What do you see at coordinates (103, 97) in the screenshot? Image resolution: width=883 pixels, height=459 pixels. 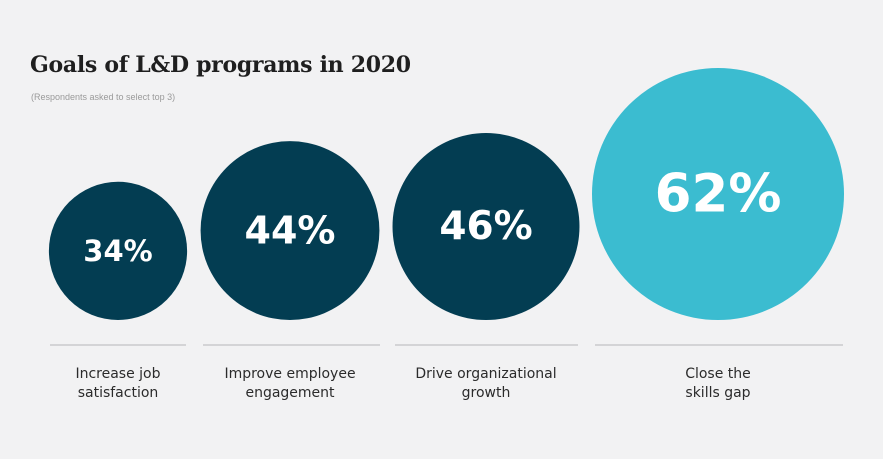 I see `chart-subtitle: (Respondents asked to select top 3)` at bounding box center [103, 97].